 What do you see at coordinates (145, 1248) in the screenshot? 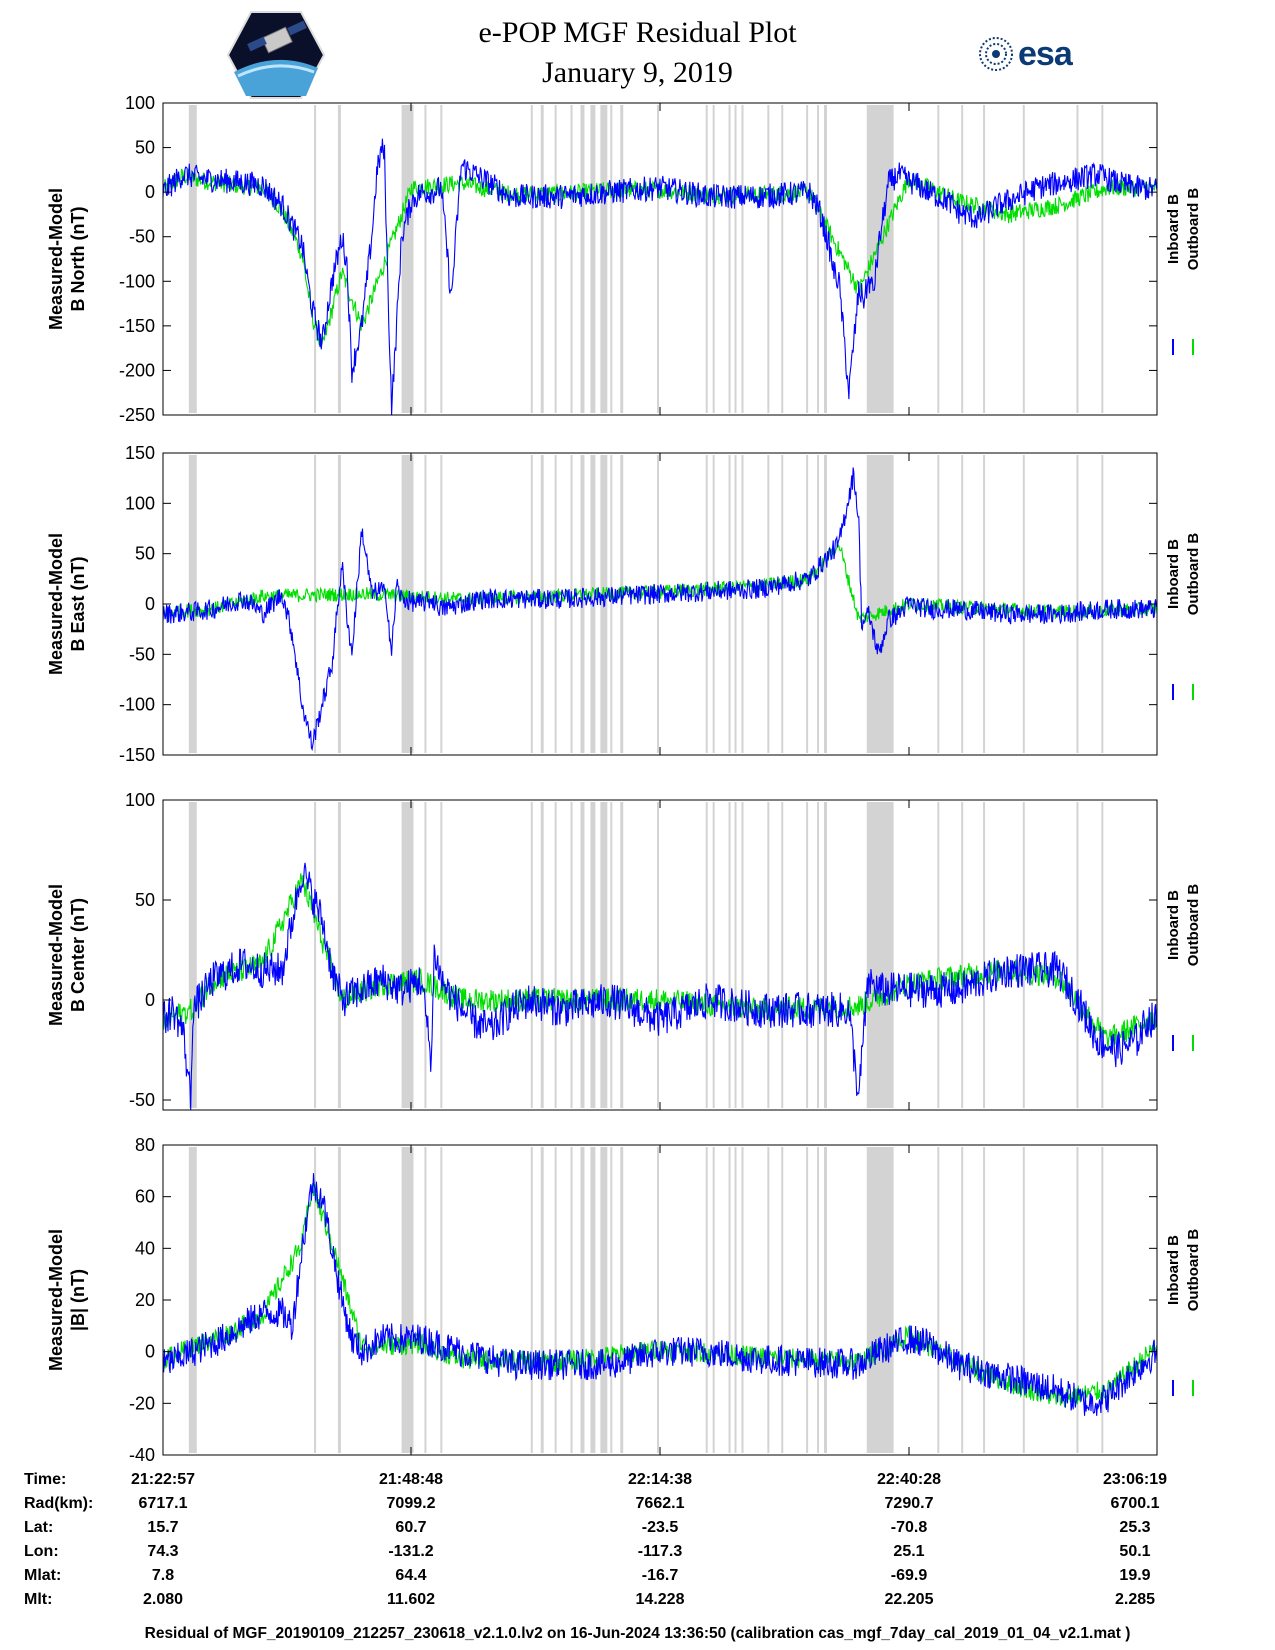
I see `y-tick-label: 40` at bounding box center [145, 1248].